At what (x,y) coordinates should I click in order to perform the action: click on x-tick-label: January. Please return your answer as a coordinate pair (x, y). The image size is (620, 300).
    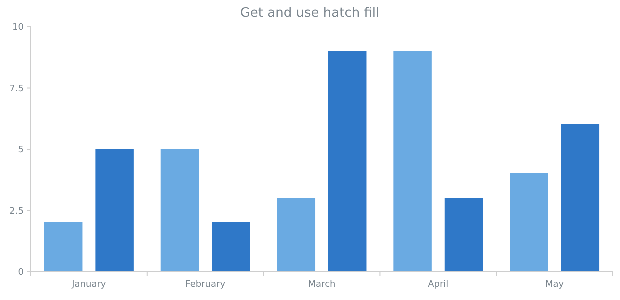
    Looking at the image, I should click on (89, 285).